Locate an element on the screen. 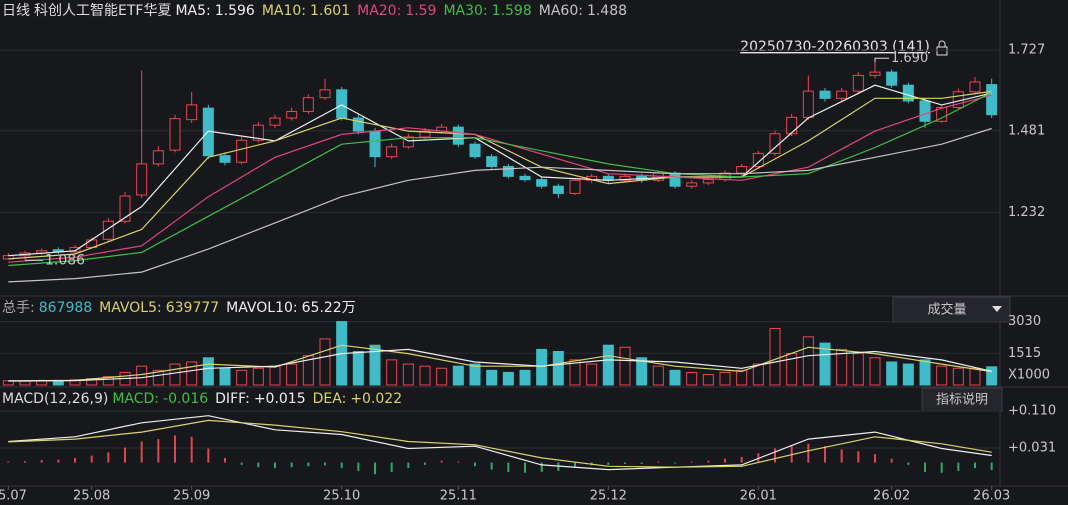 The width and height of the screenshot is (1068, 505). header-text: +0.015 is located at coordinates (279, 399).